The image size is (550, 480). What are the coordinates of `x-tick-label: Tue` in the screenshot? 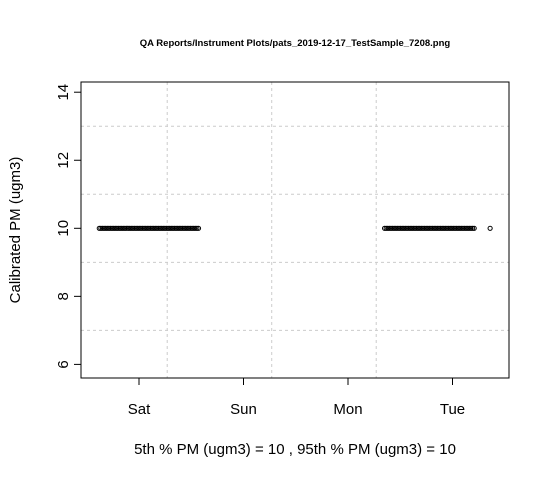 It's located at (452, 409).